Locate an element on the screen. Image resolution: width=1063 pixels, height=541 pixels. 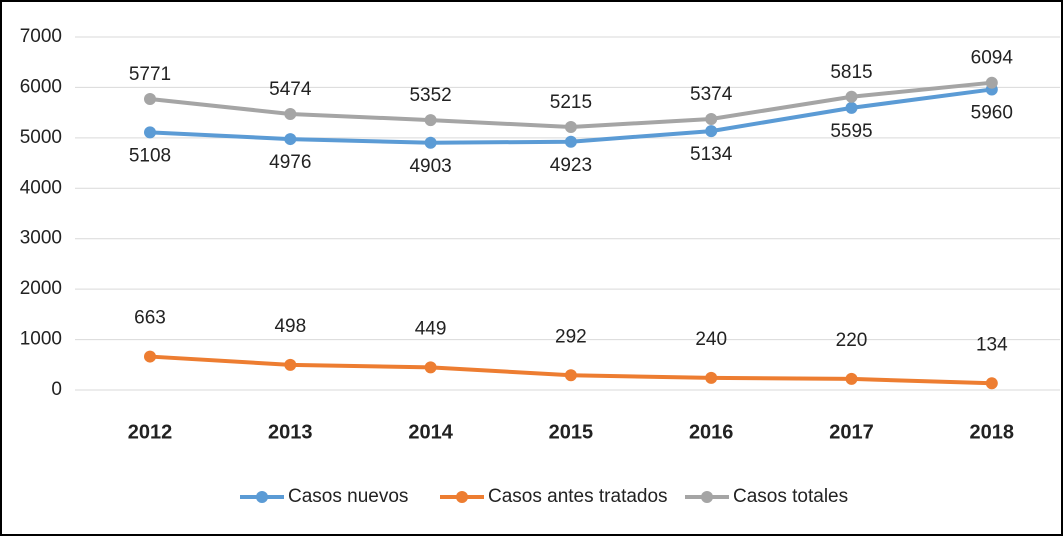
legend-label: Casos antes tratados is located at coordinates (578, 496).